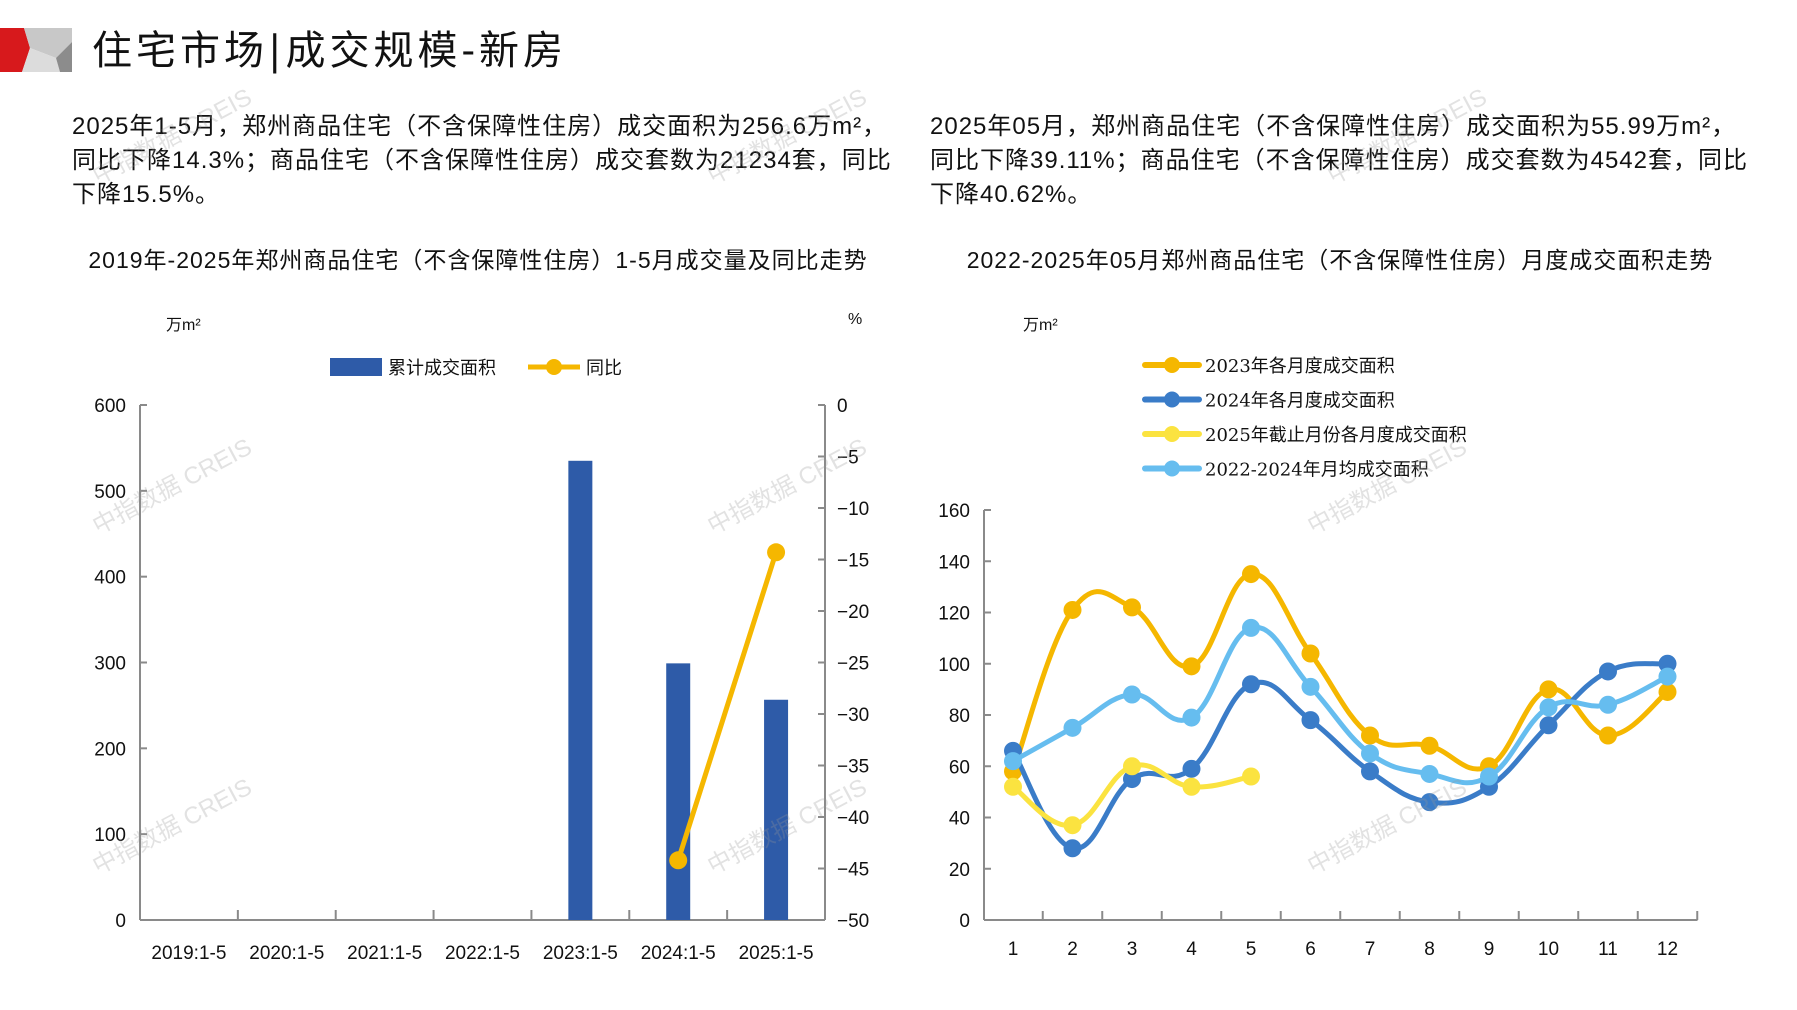 The image size is (1797, 1010). I want to click on y2-tick-label: −15, so click(853, 561).